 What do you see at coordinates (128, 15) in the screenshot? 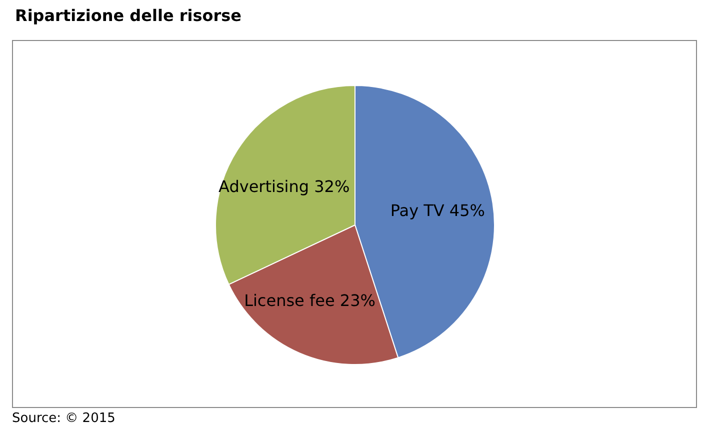
I see `chart-title: Ripartizione delle risorse` at bounding box center [128, 15].